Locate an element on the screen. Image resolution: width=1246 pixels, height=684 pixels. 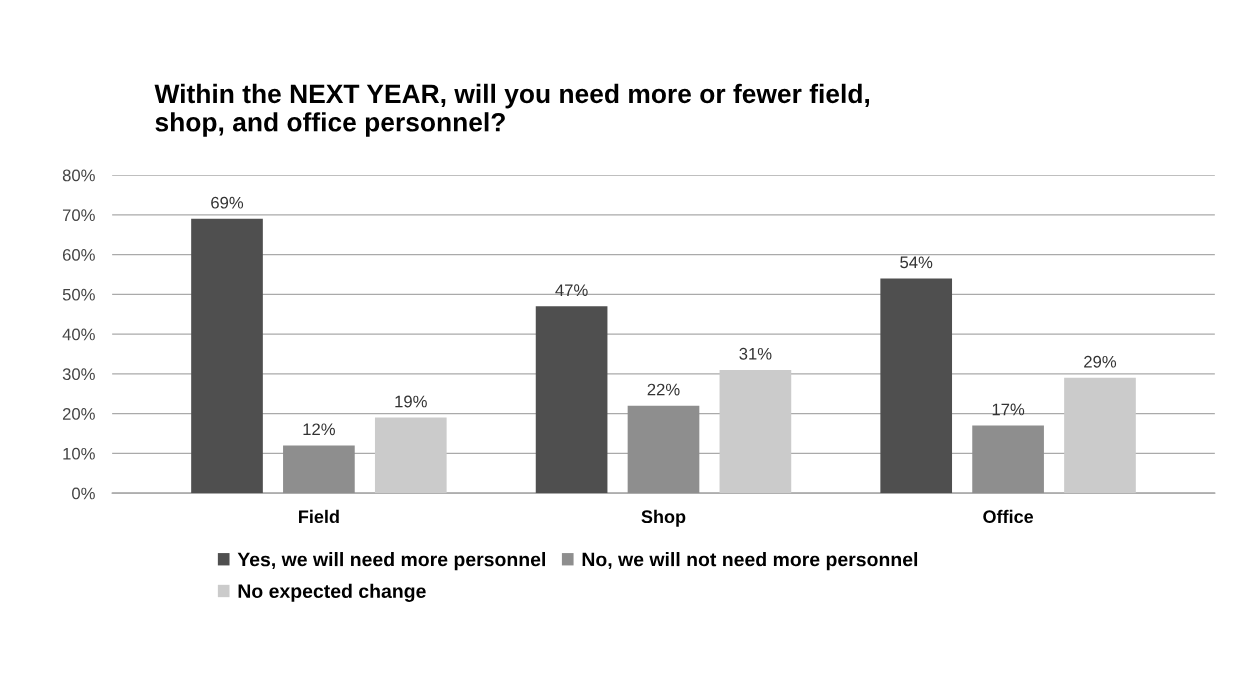
x-tick-label: Shop is located at coordinates (663, 518).